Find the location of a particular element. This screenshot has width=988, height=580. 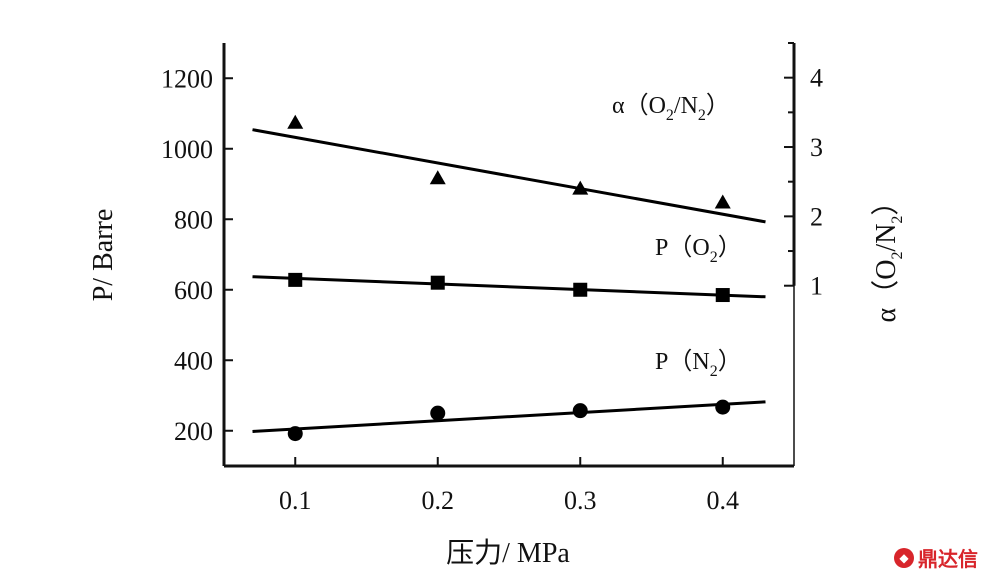

y-tick-label: 400 is located at coordinates (193, 360).